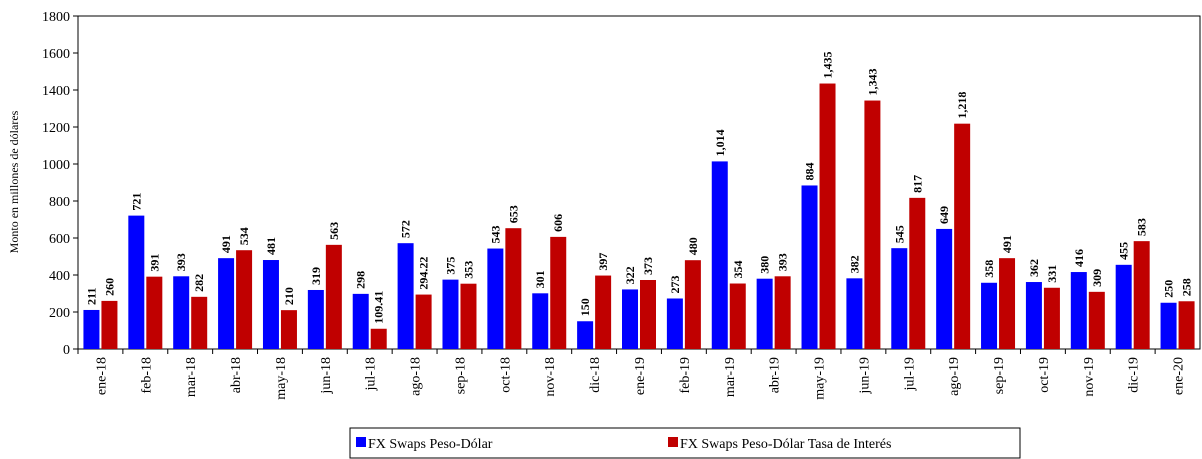  I want to click on value-label: 1,435, so click(828, 65).